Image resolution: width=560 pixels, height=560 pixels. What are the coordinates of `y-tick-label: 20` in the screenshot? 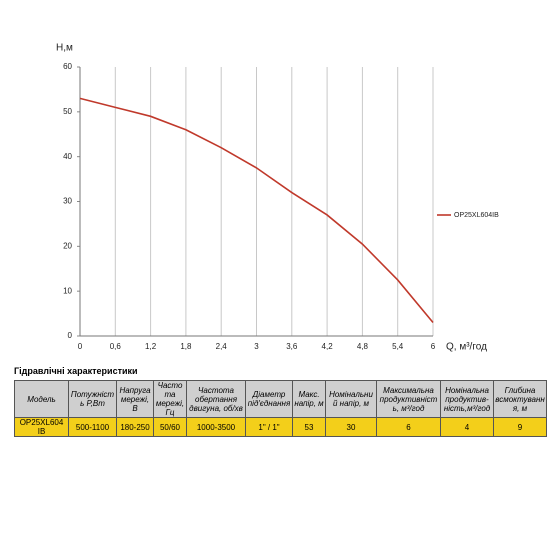 It's located at (67, 245).